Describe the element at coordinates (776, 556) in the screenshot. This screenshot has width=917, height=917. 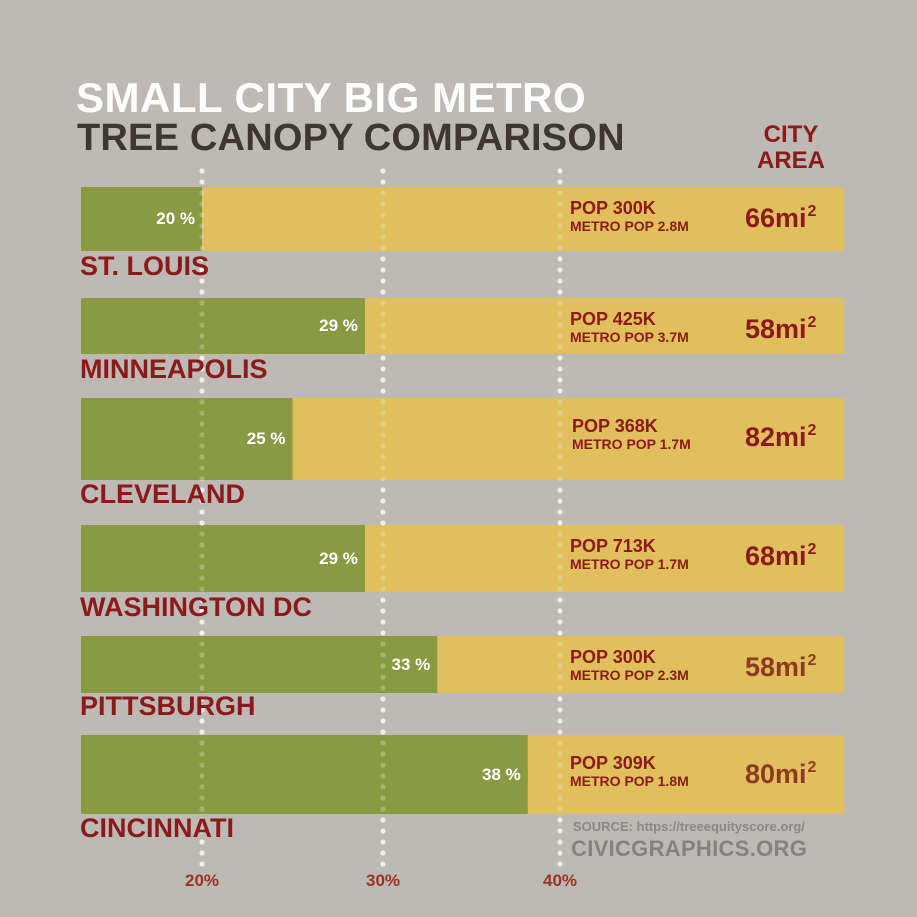
I see `city-area-number: 68mi` at that location.